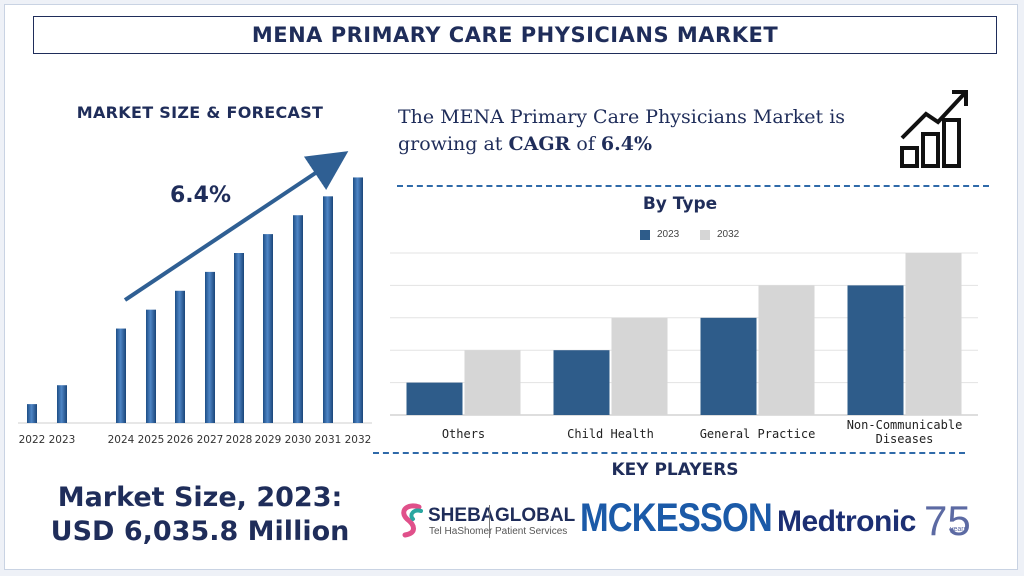  I want to click on market-size-label: Market Size, 2023:, so click(200, 497).